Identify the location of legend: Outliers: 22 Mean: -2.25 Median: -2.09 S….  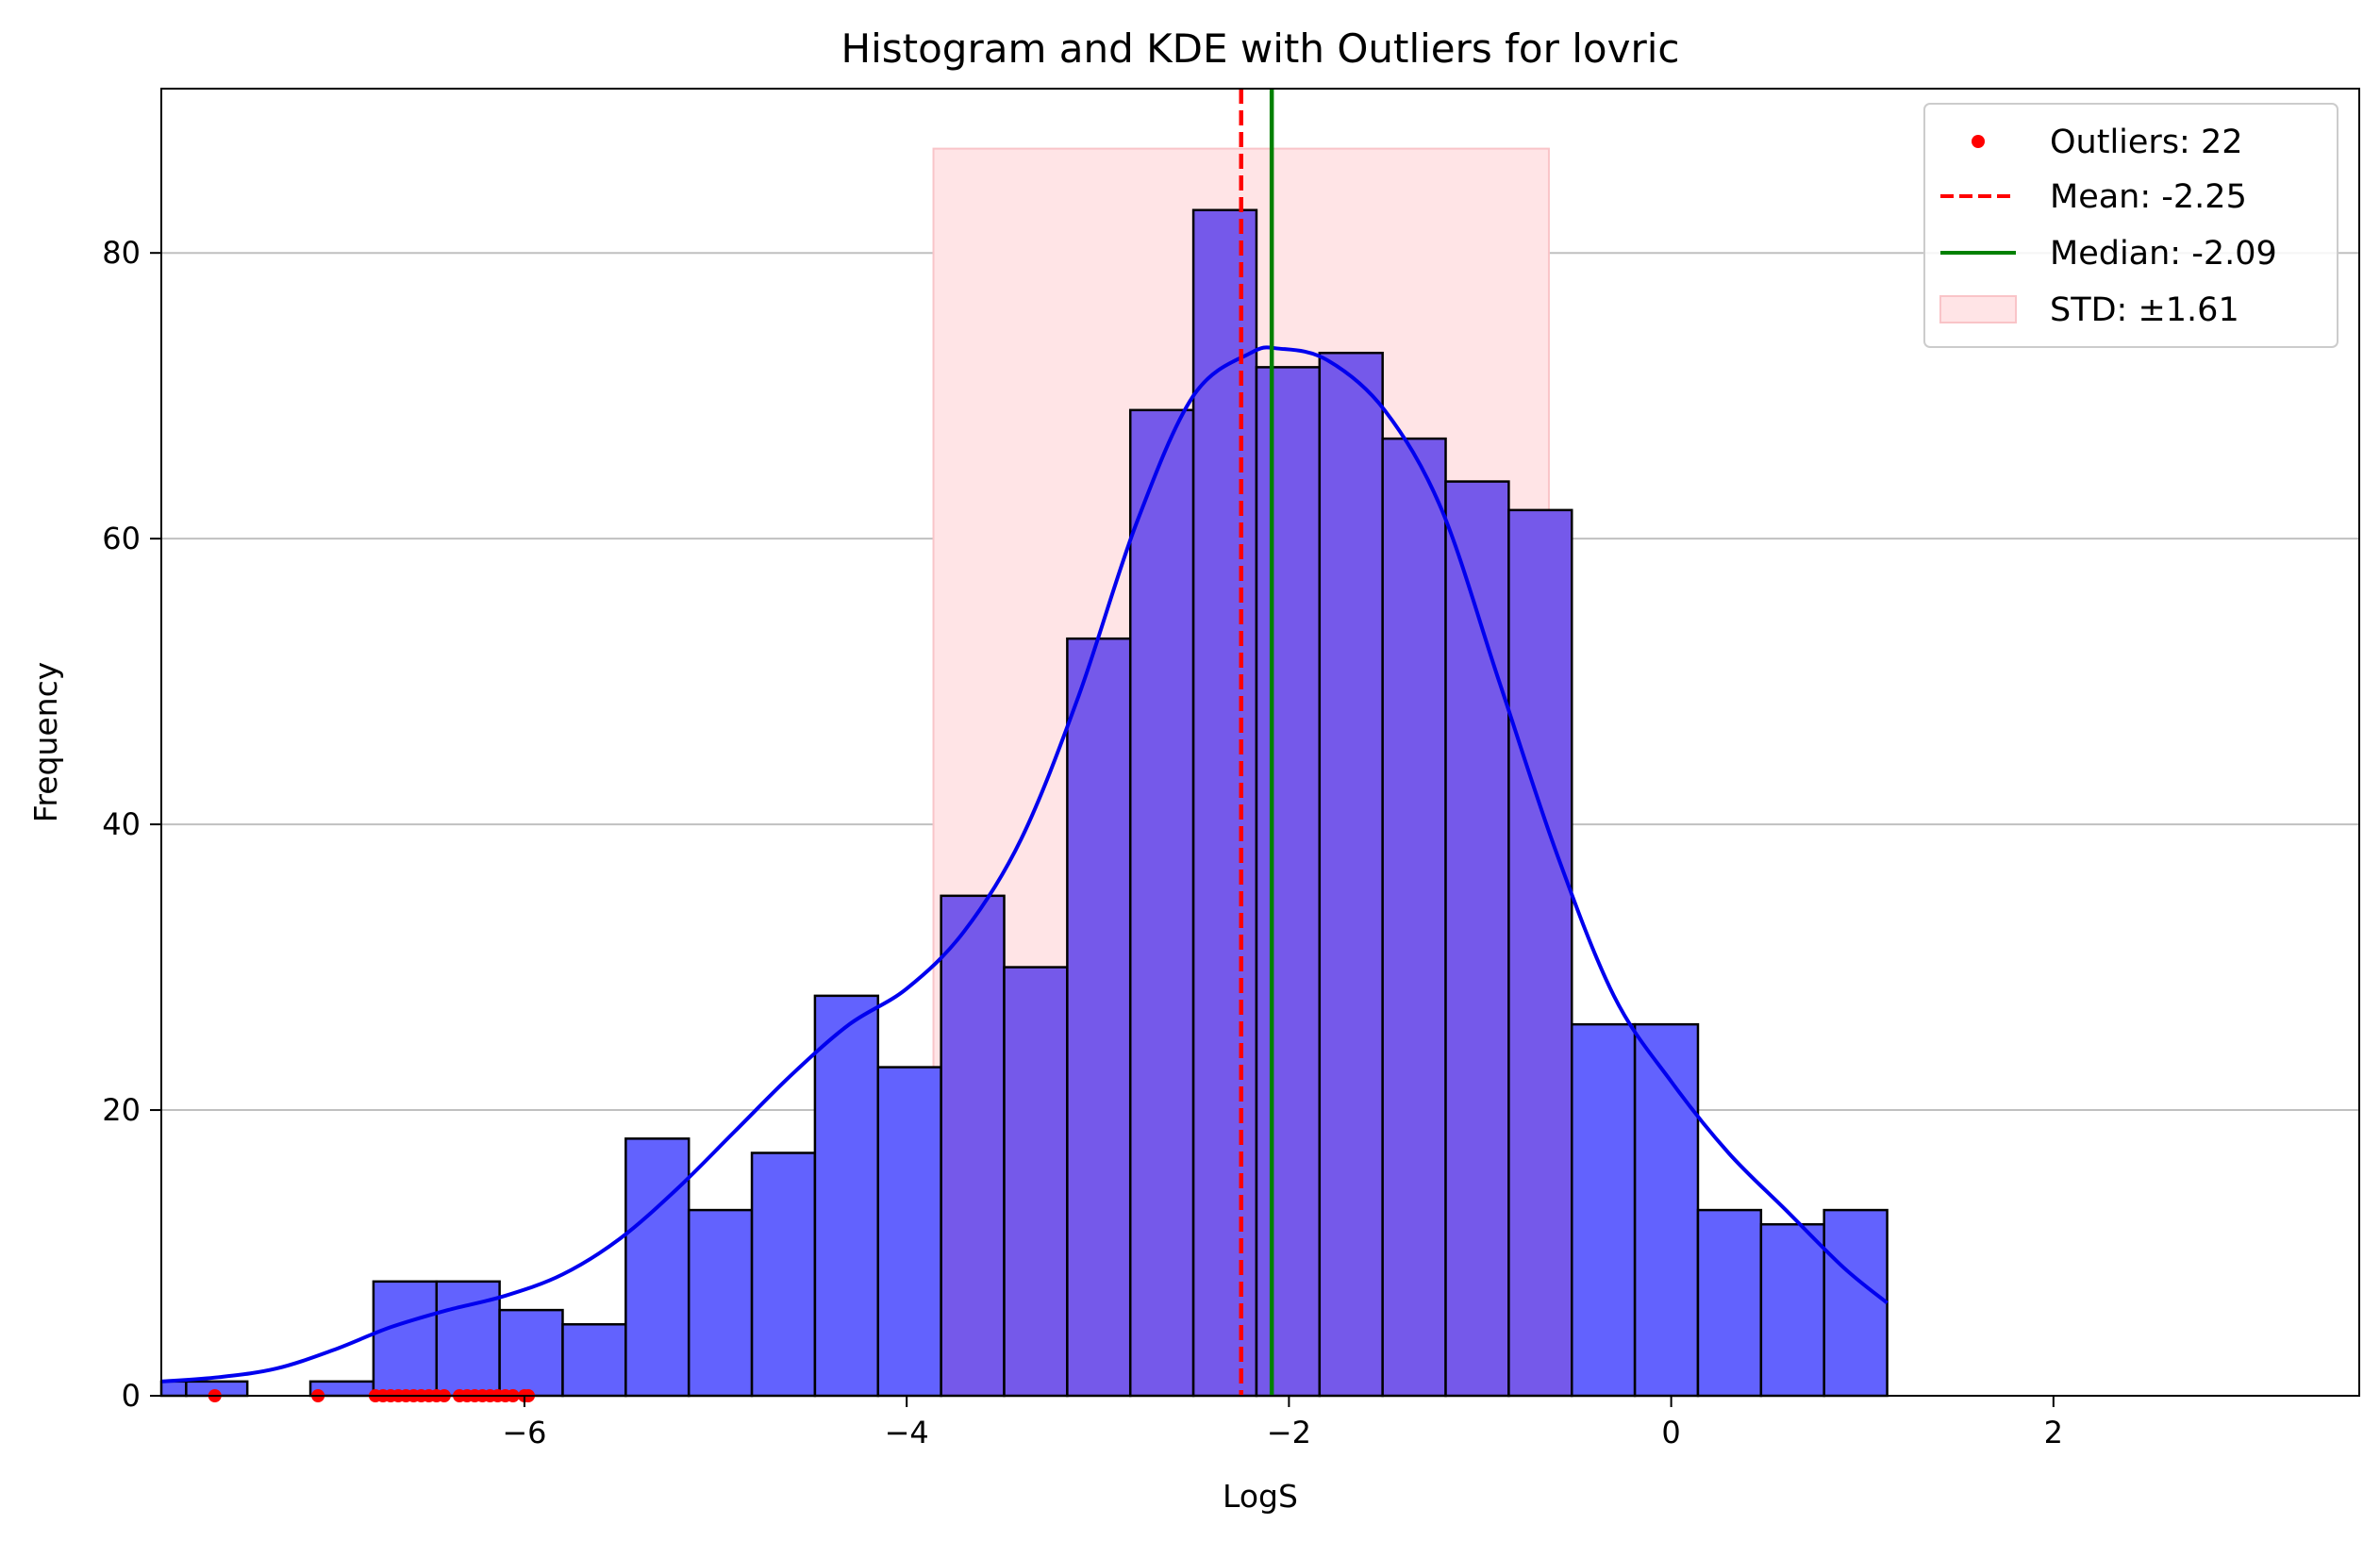
(2130, 225).